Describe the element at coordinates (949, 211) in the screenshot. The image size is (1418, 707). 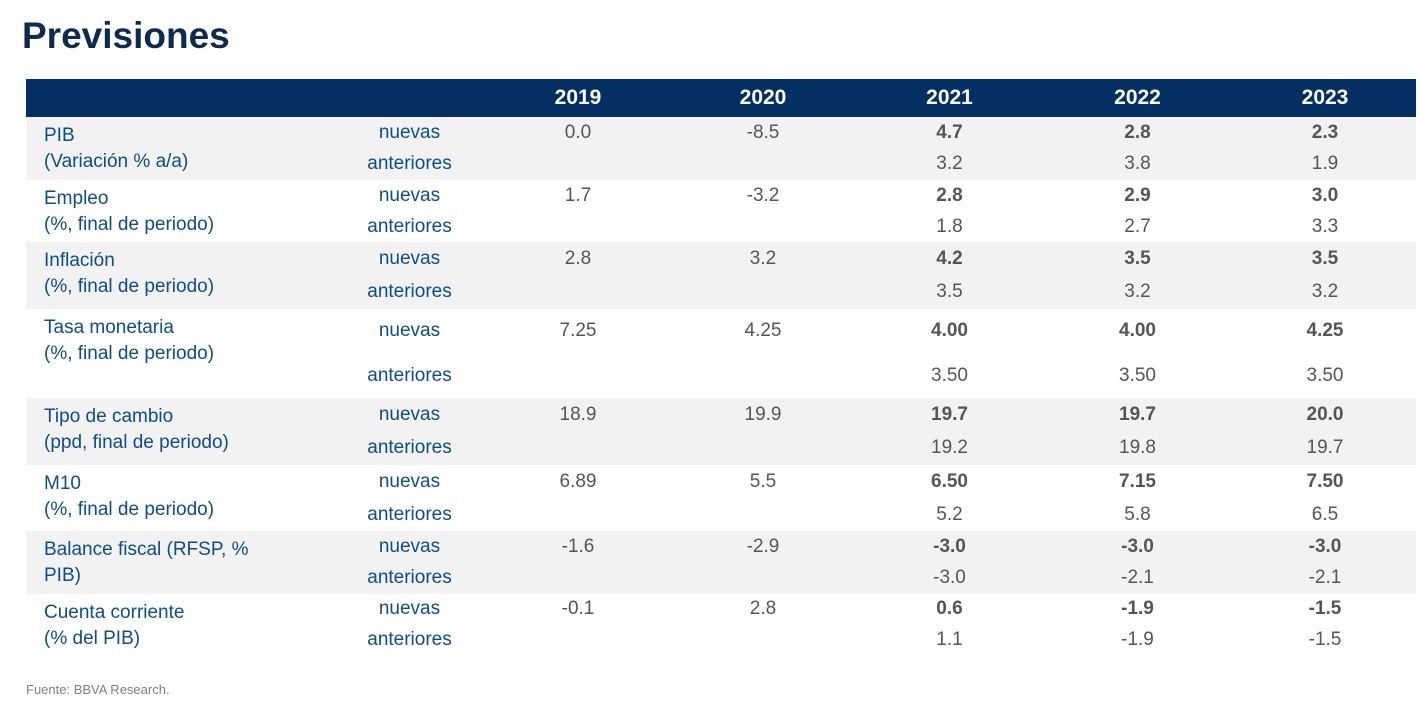
I see `value-cell: 2.8 1.8` at that location.